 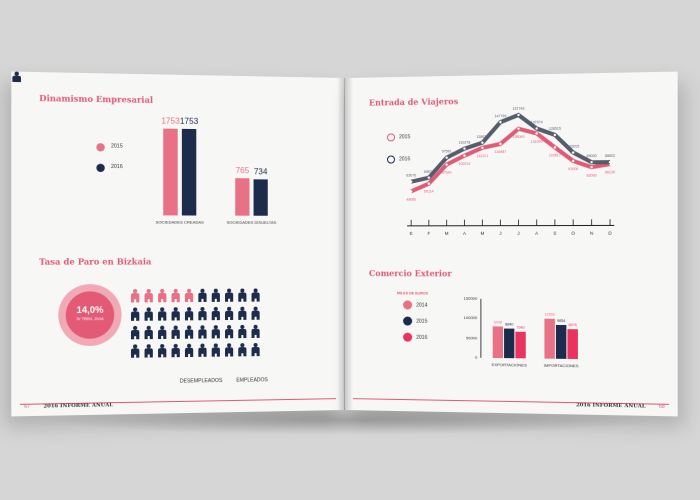 I want to click on comercio-y-tick-label: 50000, so click(x=462, y=337).